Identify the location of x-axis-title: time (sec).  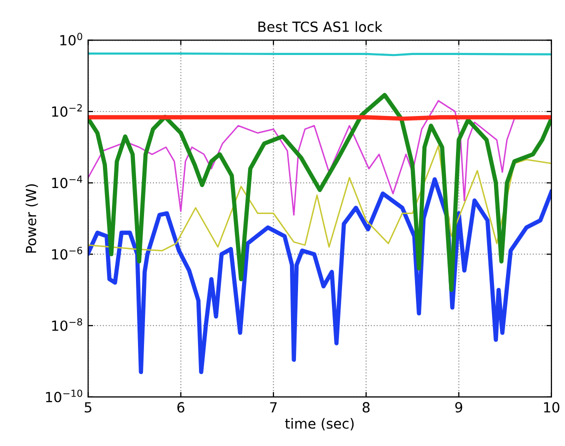
(319, 424).